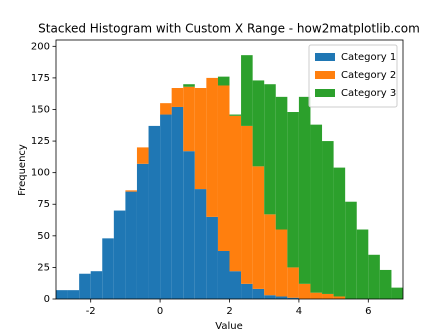  What do you see at coordinates (368, 57) in the screenshot?
I see `legend-label: Category 1` at bounding box center [368, 57].